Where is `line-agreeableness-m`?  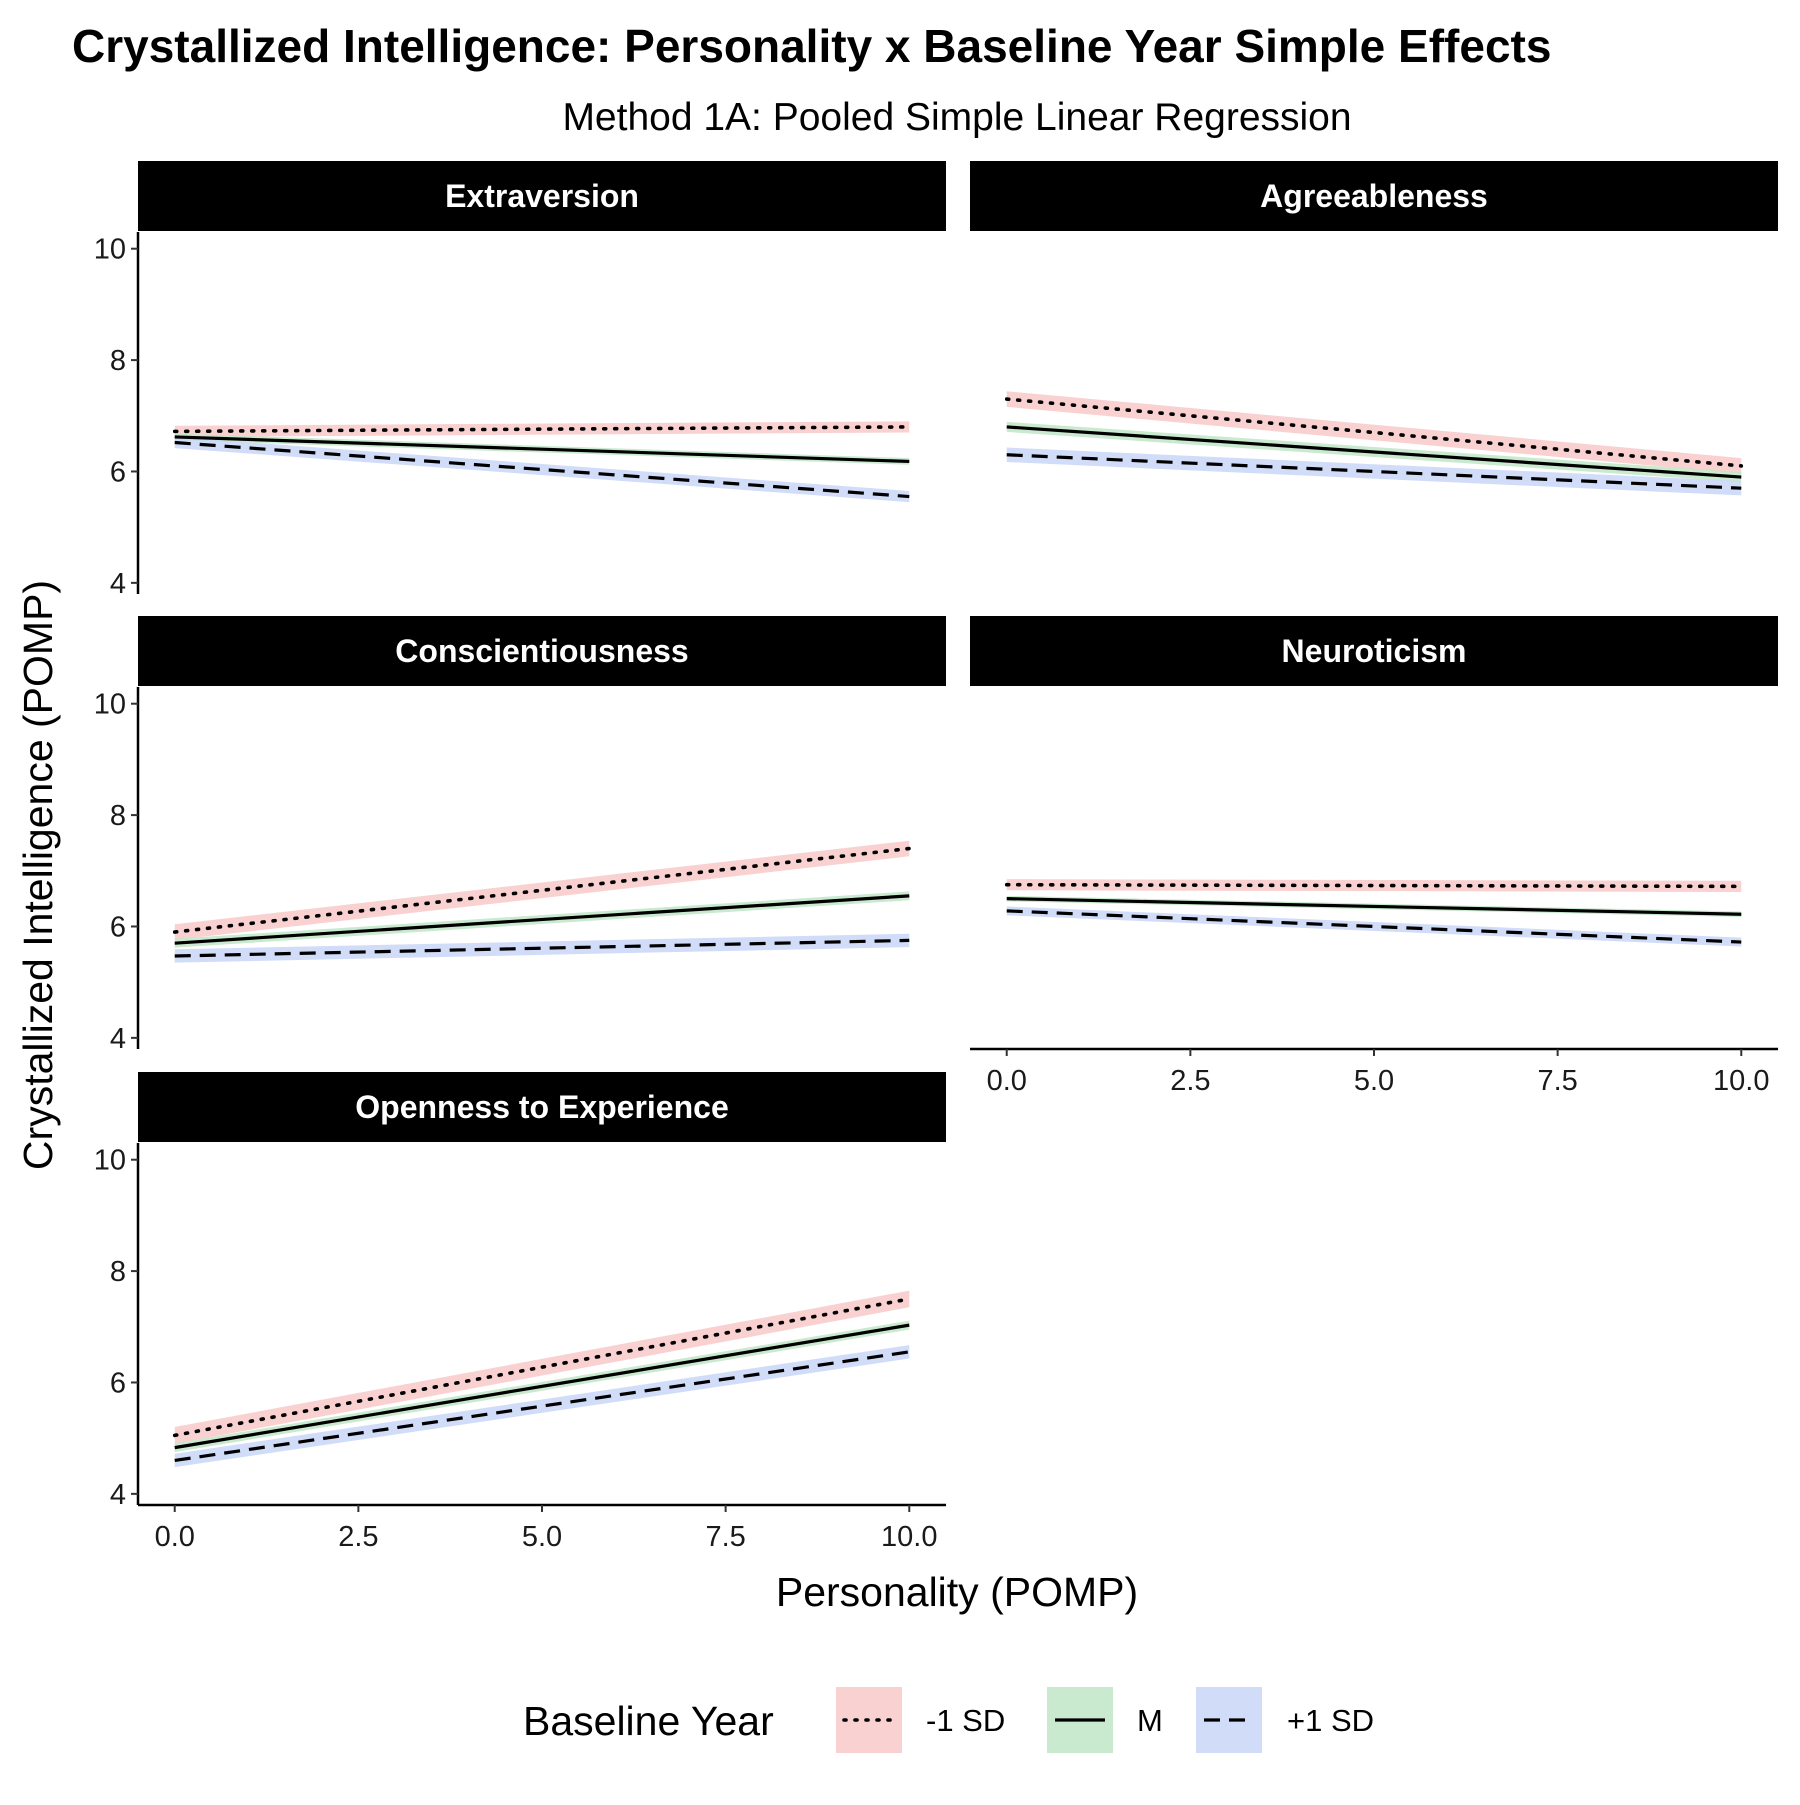
line-agreeableness-m is located at coordinates (1374, 452).